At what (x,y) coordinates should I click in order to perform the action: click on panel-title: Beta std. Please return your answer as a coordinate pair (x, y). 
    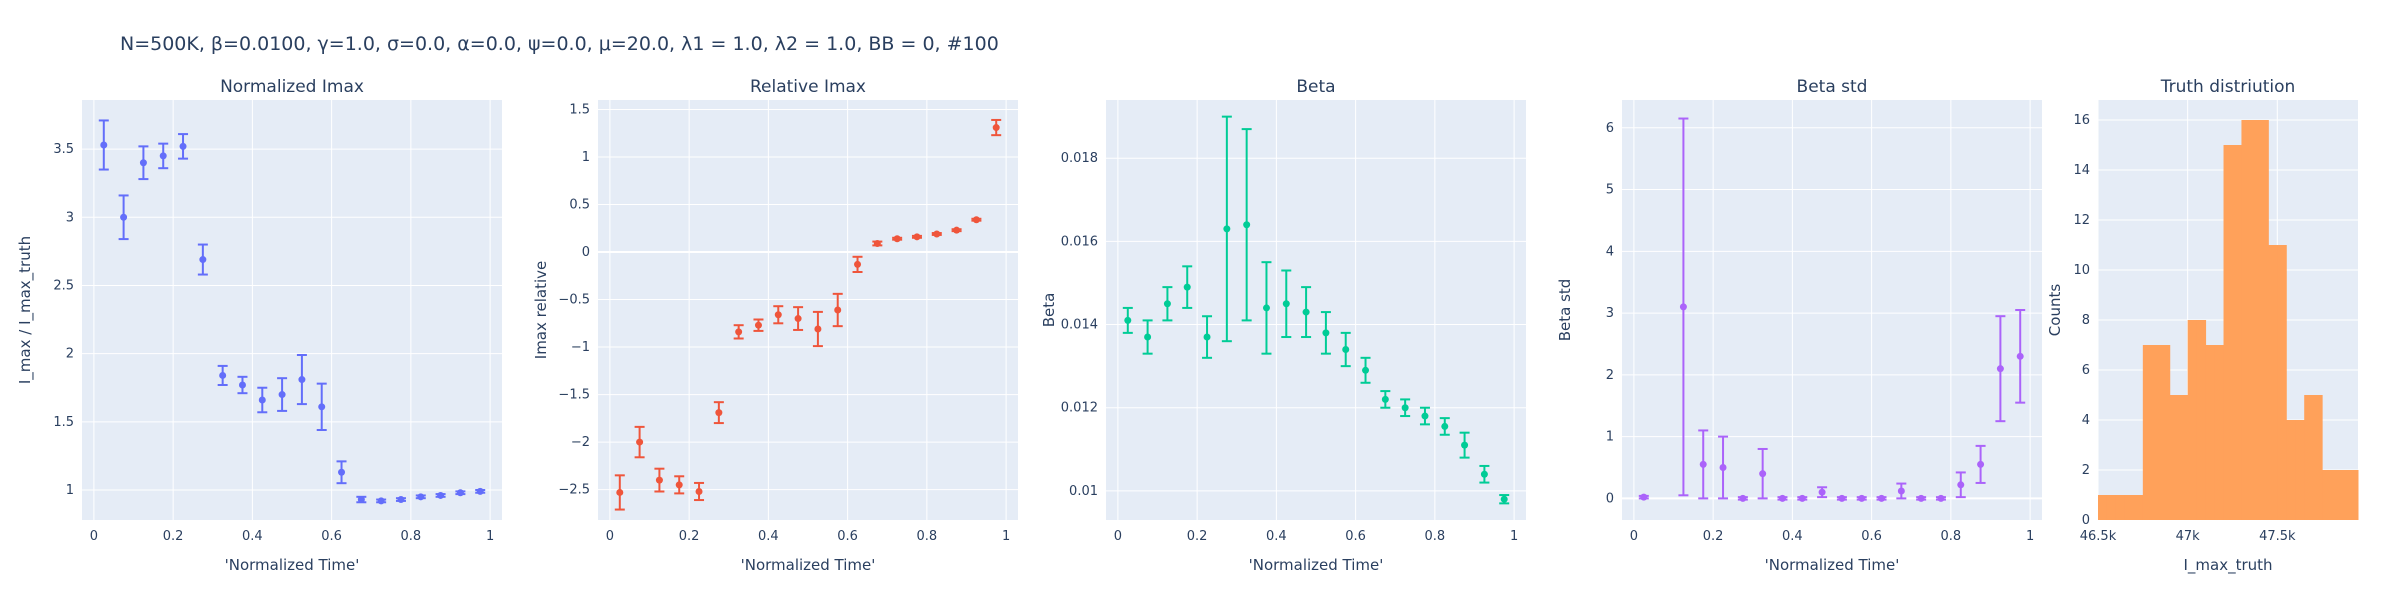
    Looking at the image, I should click on (1832, 87).